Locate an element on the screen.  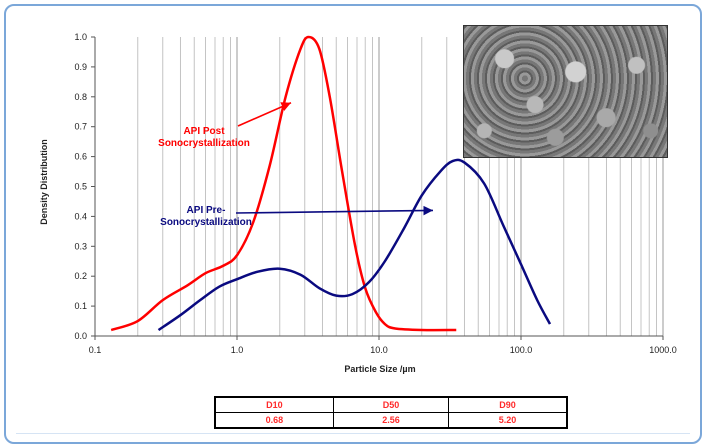
table-header-d90: D90 is located at coordinates (508, 404).